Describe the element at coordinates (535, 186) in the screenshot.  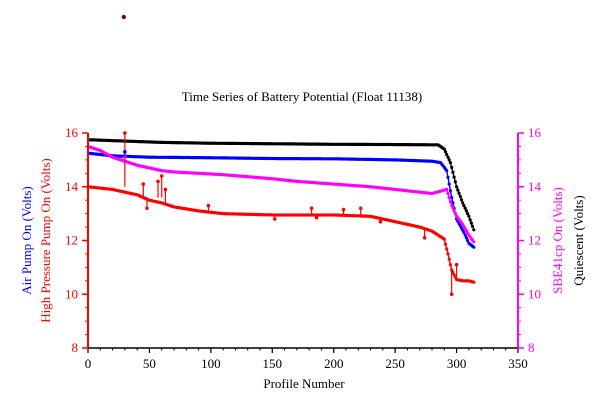
I see `right-tick-label: 14` at that location.